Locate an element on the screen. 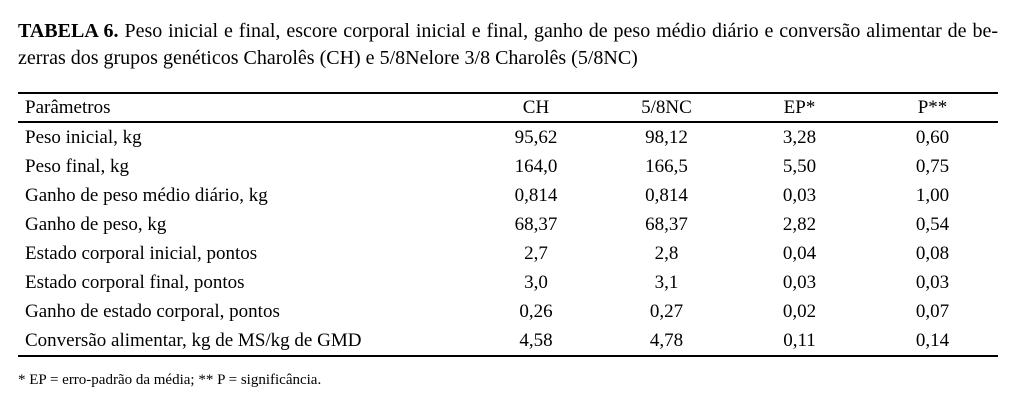 The height and width of the screenshot is (405, 1027). cell-param: Peso final, kg is located at coordinates (77, 166).